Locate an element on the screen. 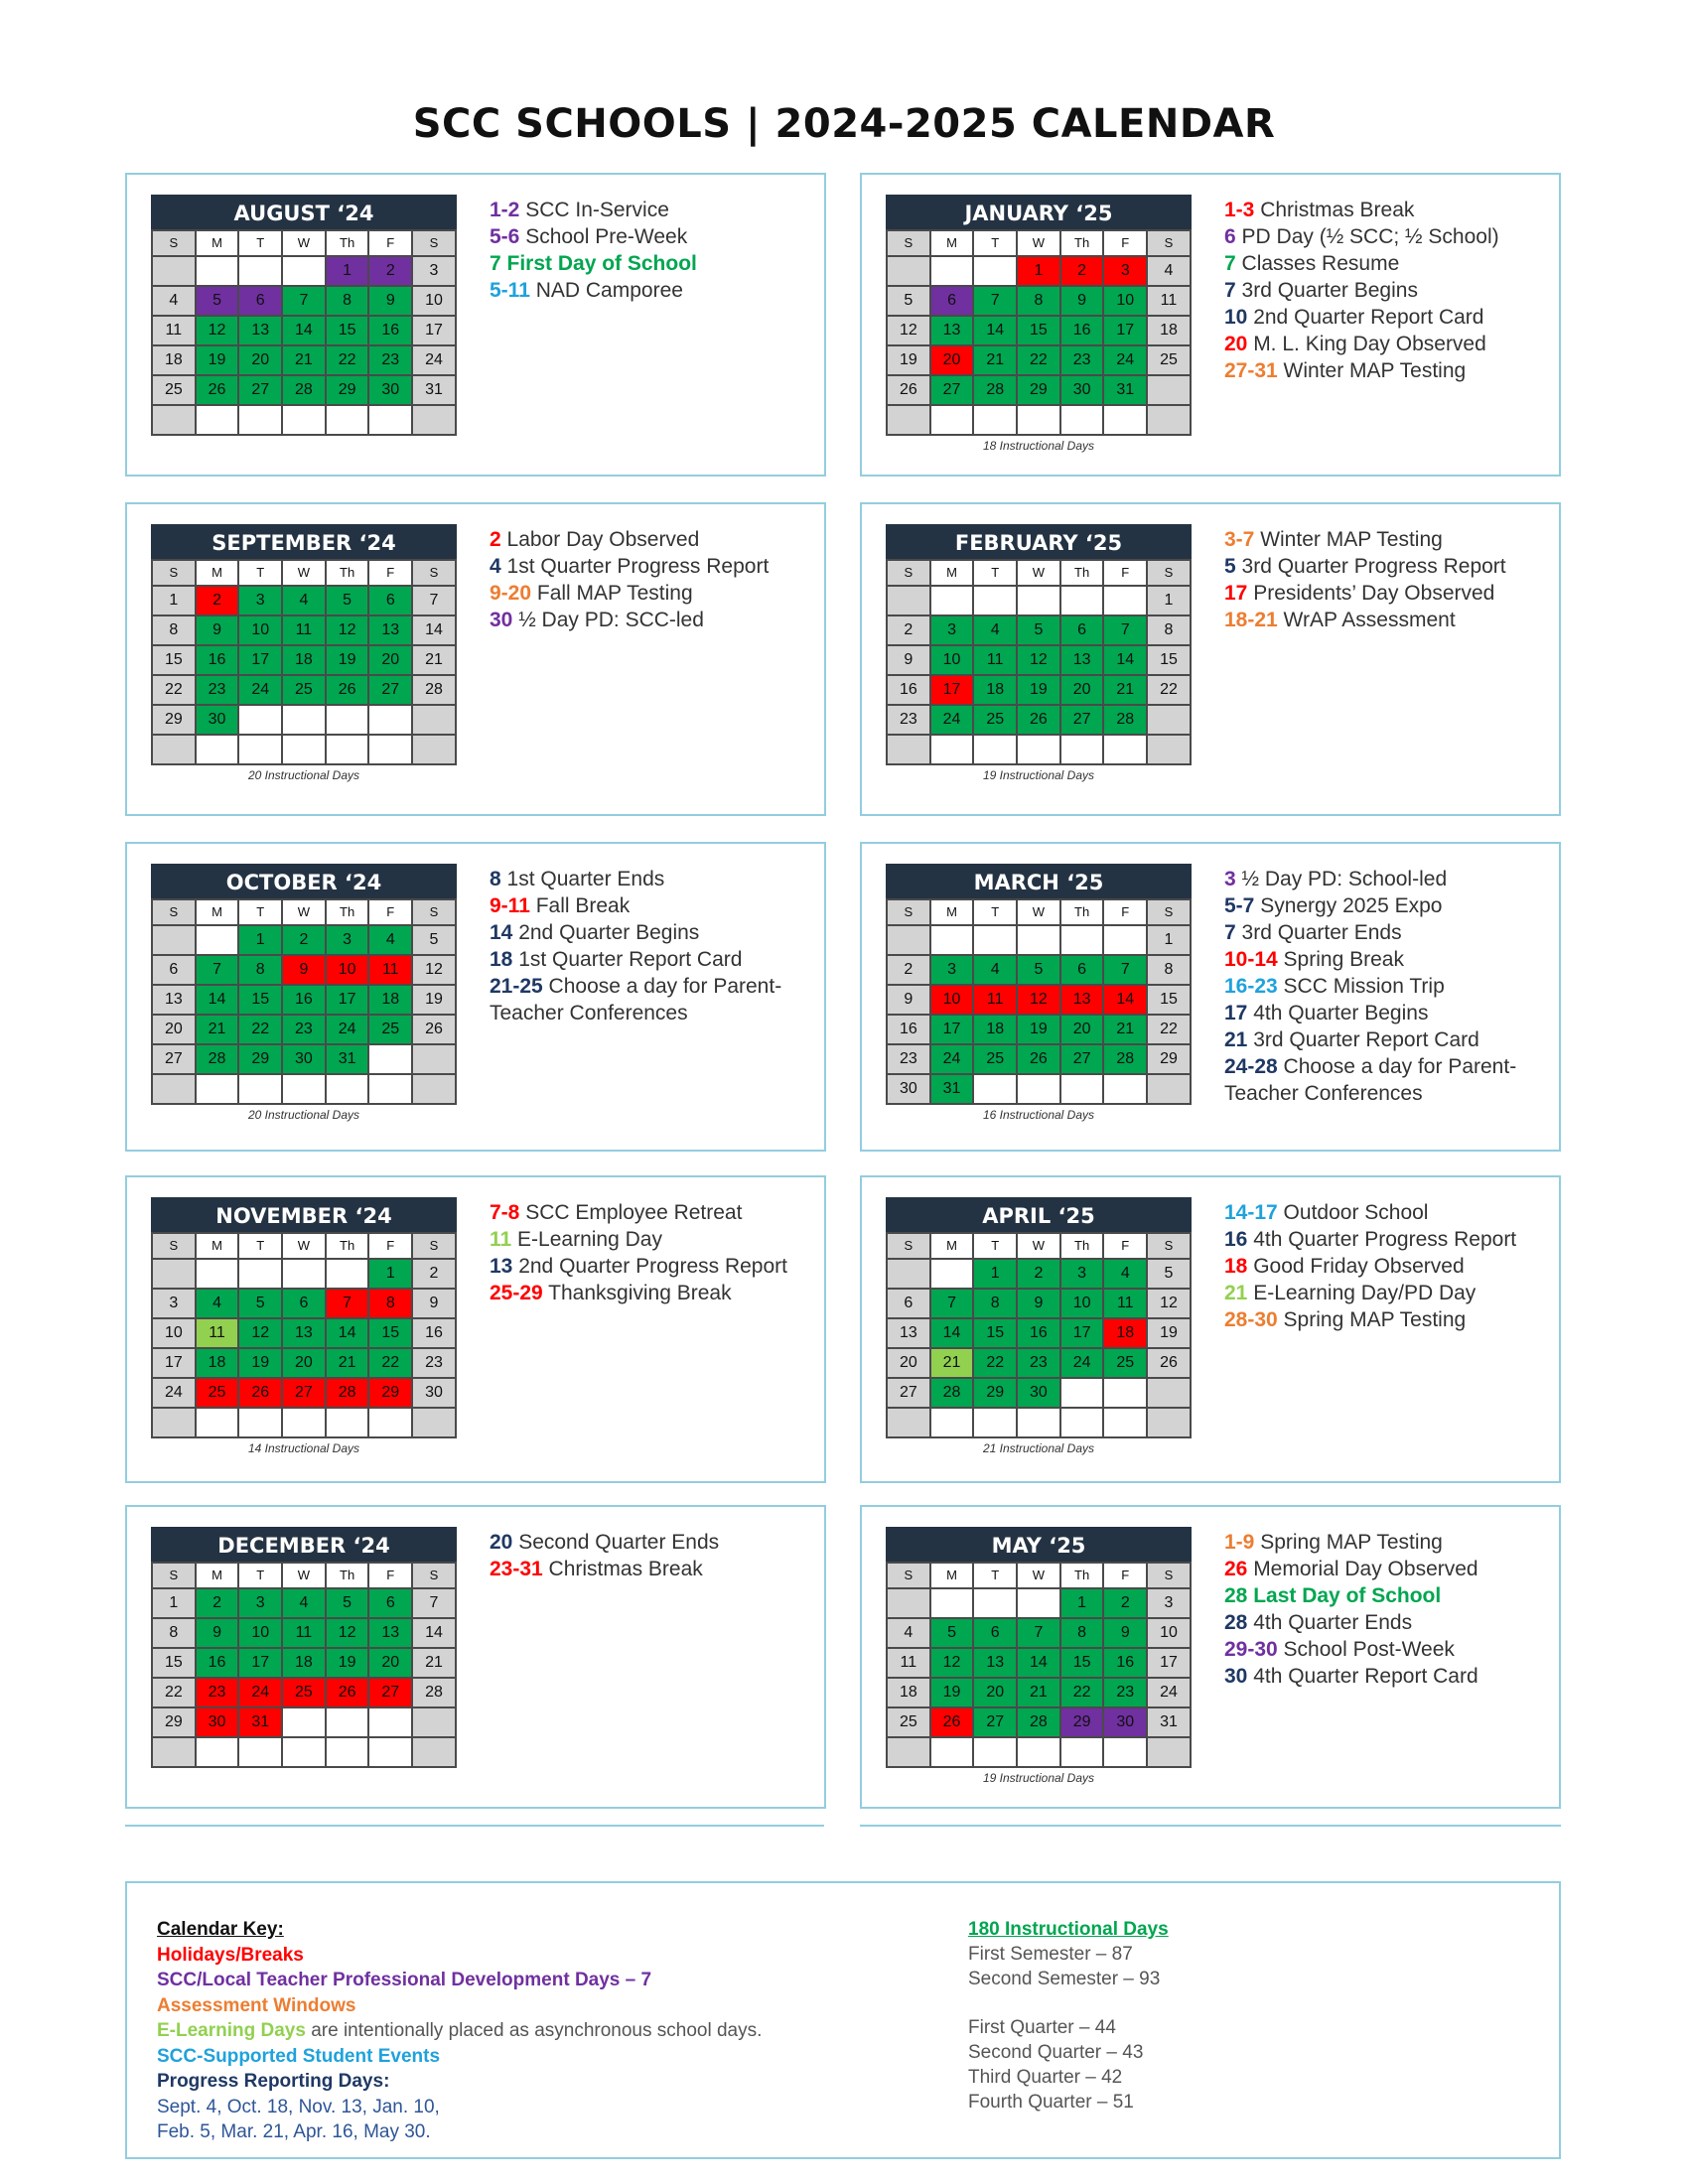 This screenshot has width=1688, height=2184. week-row: 23 24 25 26 27 28 29 is located at coordinates (1040, 1060).